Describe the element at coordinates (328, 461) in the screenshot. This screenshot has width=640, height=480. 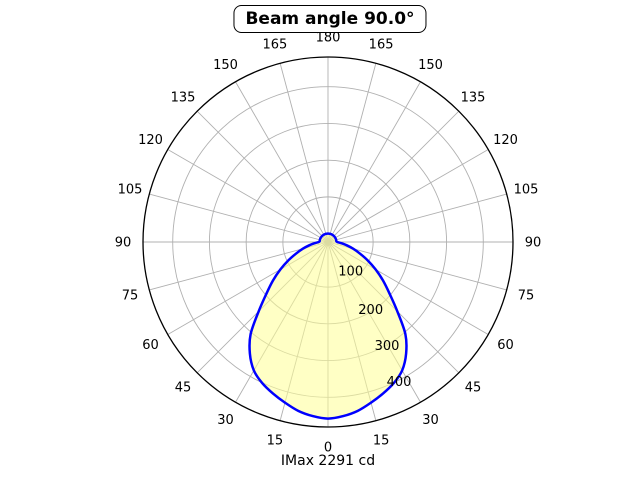
I see `imax-annotation: IMax 2291 cd` at that location.